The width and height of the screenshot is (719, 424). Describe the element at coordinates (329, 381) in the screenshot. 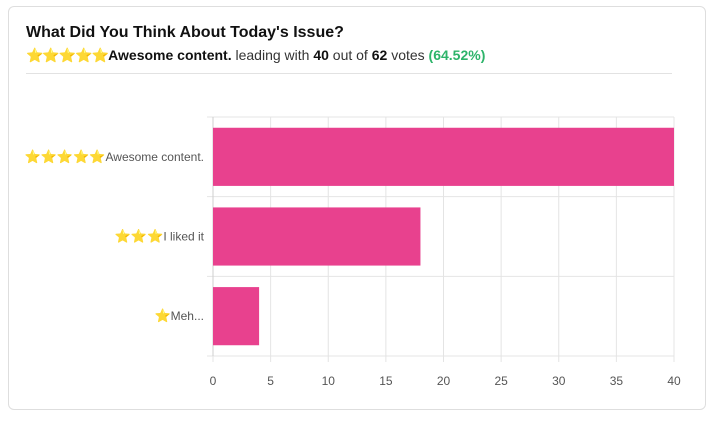

I see `x-tick-label: 10` at that location.